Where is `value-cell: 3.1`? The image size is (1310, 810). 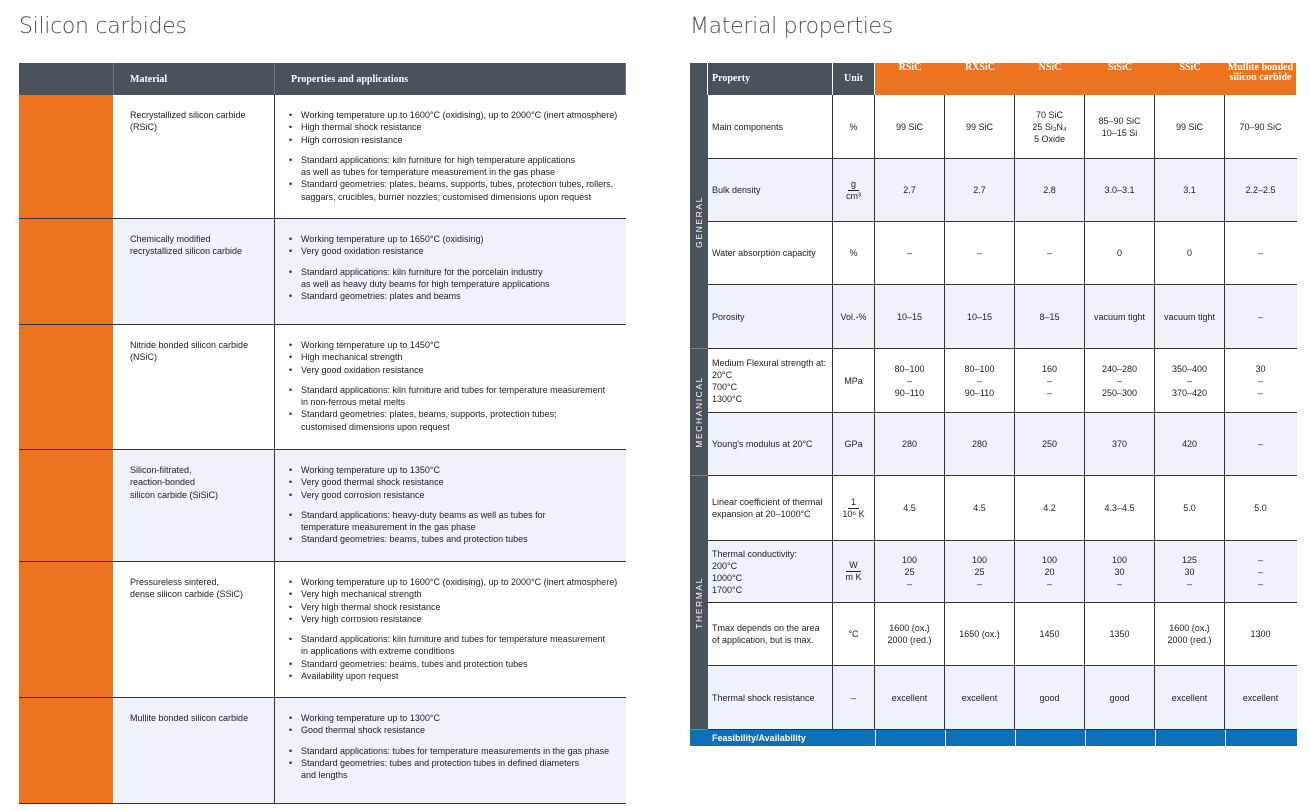
value-cell: 3.1 is located at coordinates (1190, 190).